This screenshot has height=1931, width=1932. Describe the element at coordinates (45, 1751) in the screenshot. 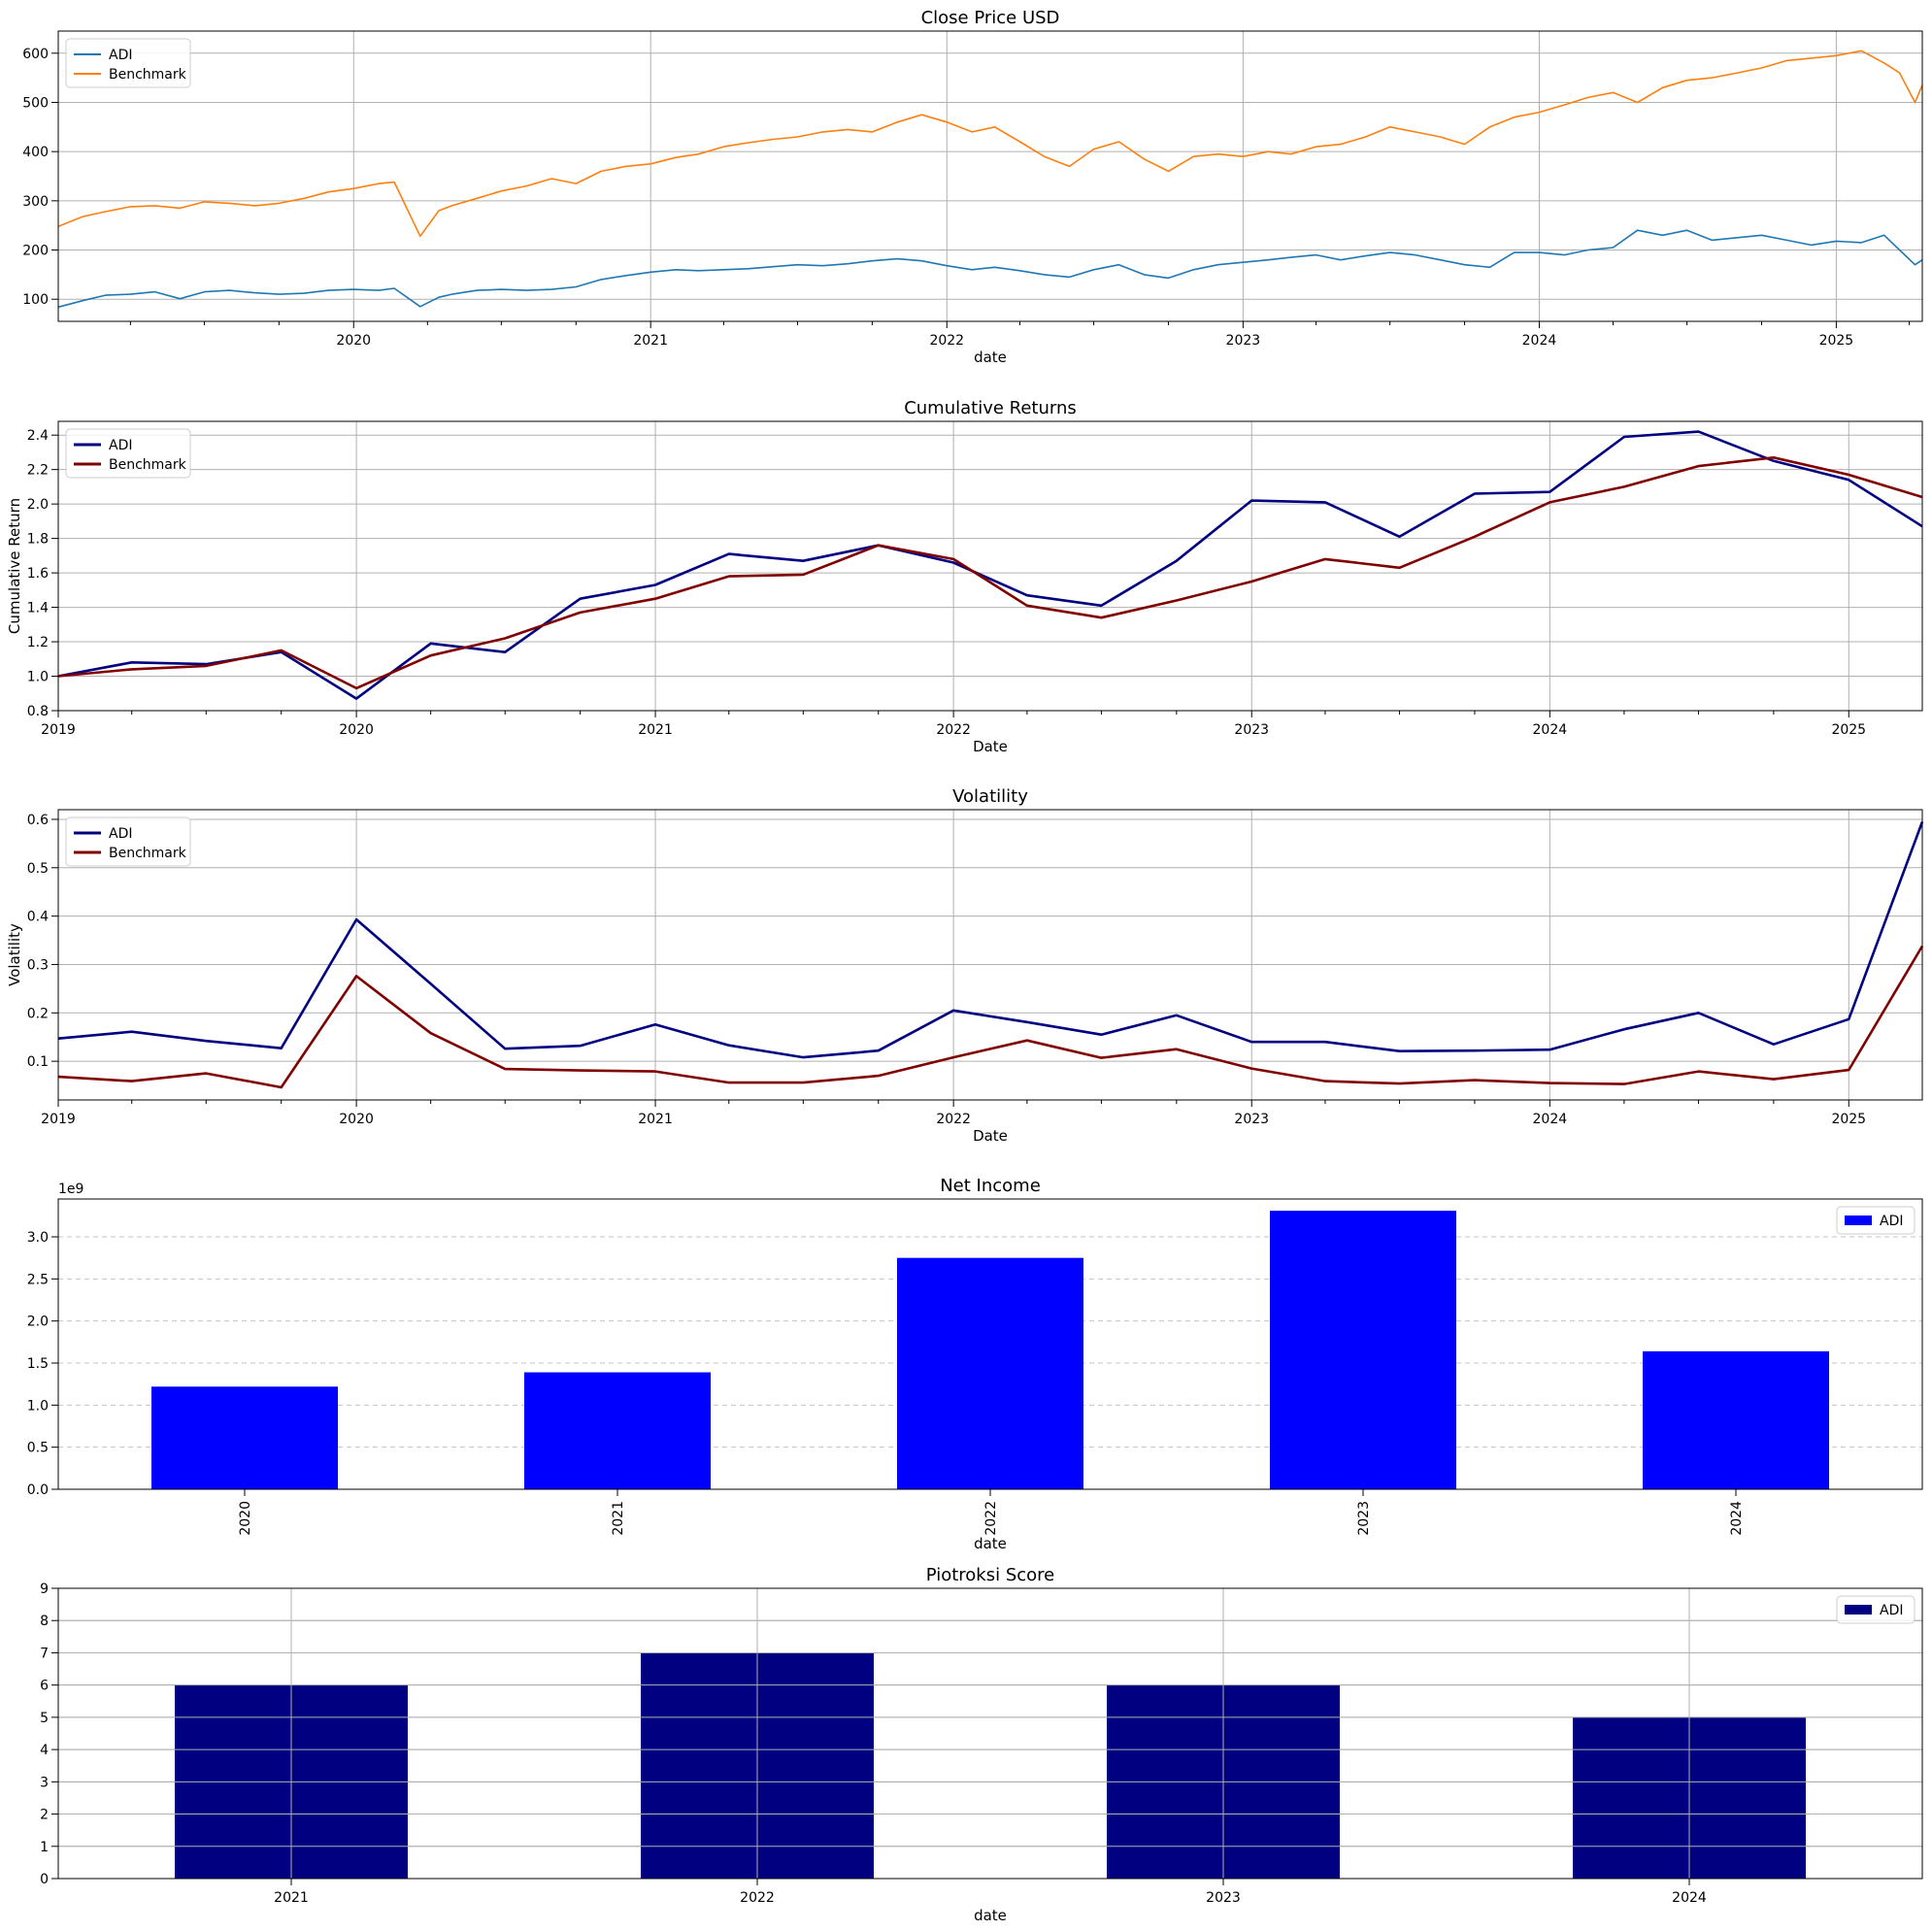

I see `y-tick-label: 4` at that location.